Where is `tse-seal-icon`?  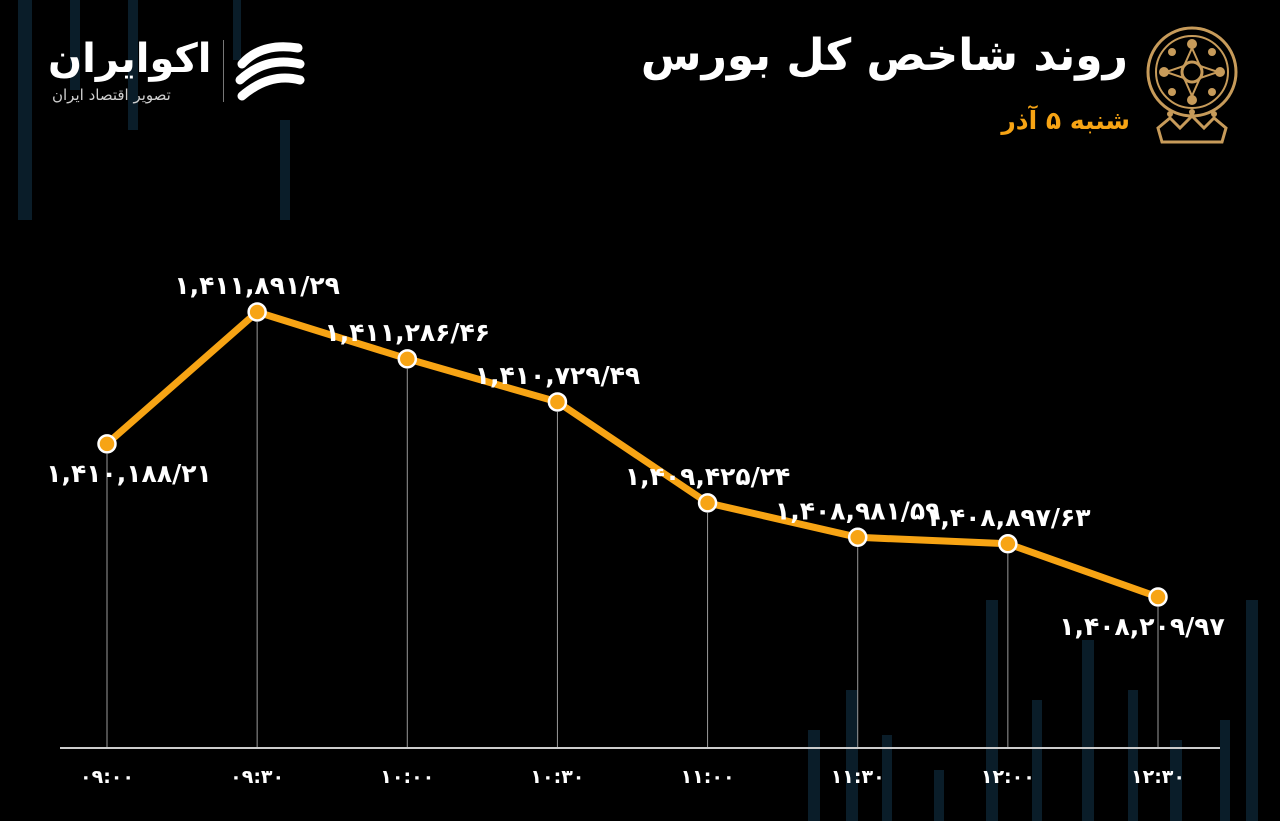
tse-seal-icon is located at coordinates (1192, 85).